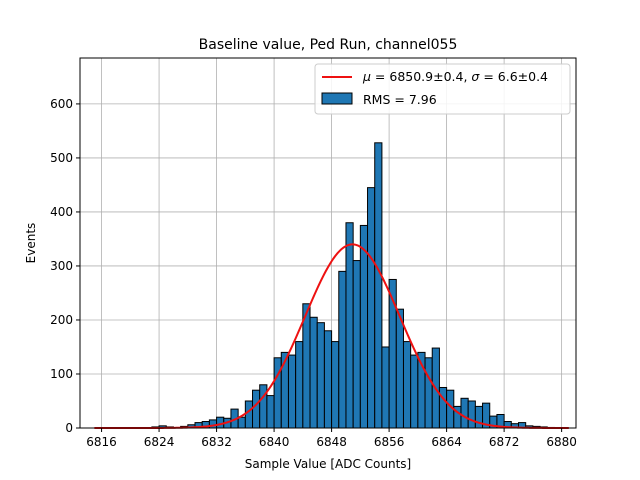 The image size is (640, 480). Describe the element at coordinates (31, 243) in the screenshot. I see `y-axis-label: Events` at that location.